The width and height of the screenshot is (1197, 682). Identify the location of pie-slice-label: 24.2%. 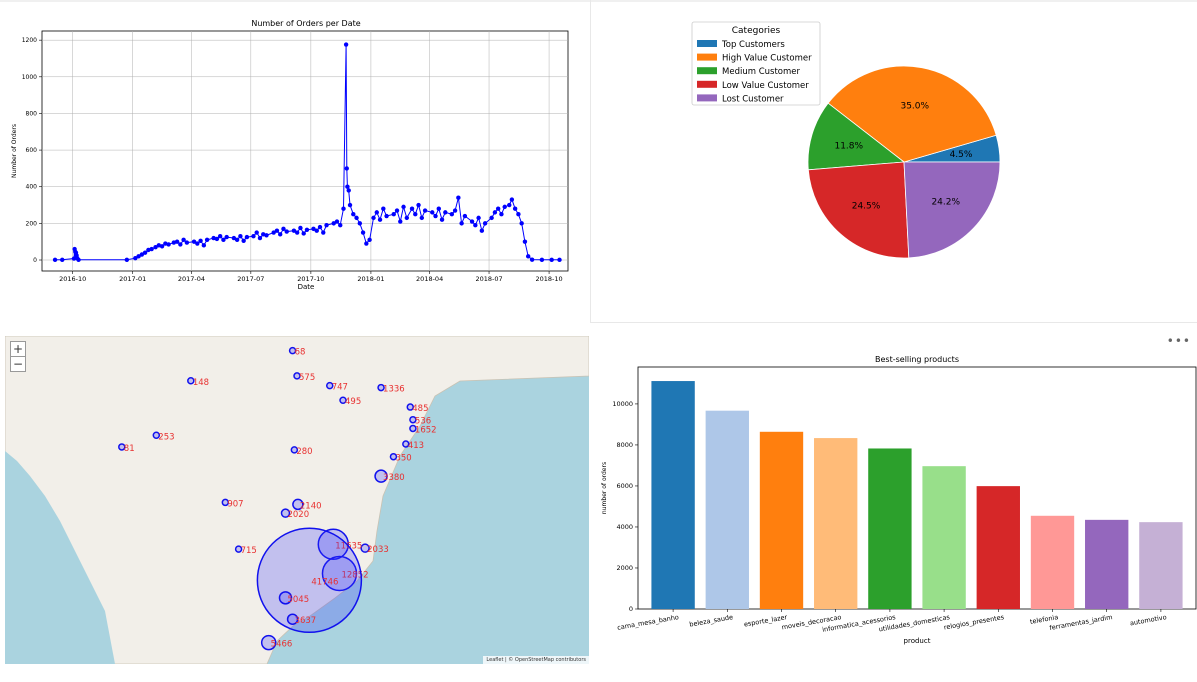
(945, 203).